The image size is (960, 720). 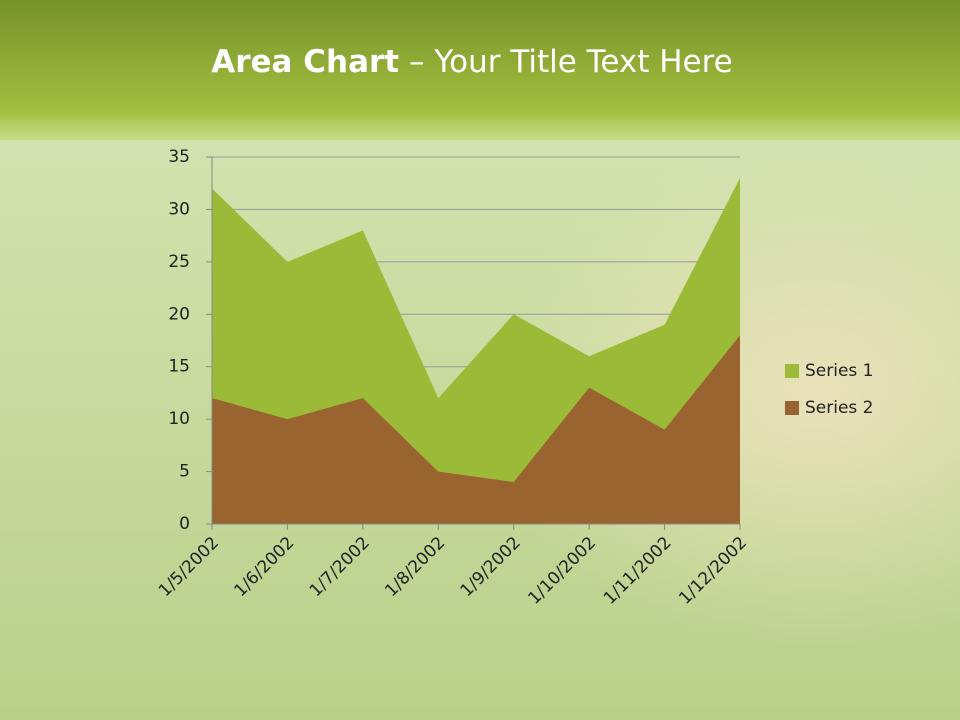 What do you see at coordinates (179, 367) in the screenshot?
I see `y-tick-label: 15` at bounding box center [179, 367].